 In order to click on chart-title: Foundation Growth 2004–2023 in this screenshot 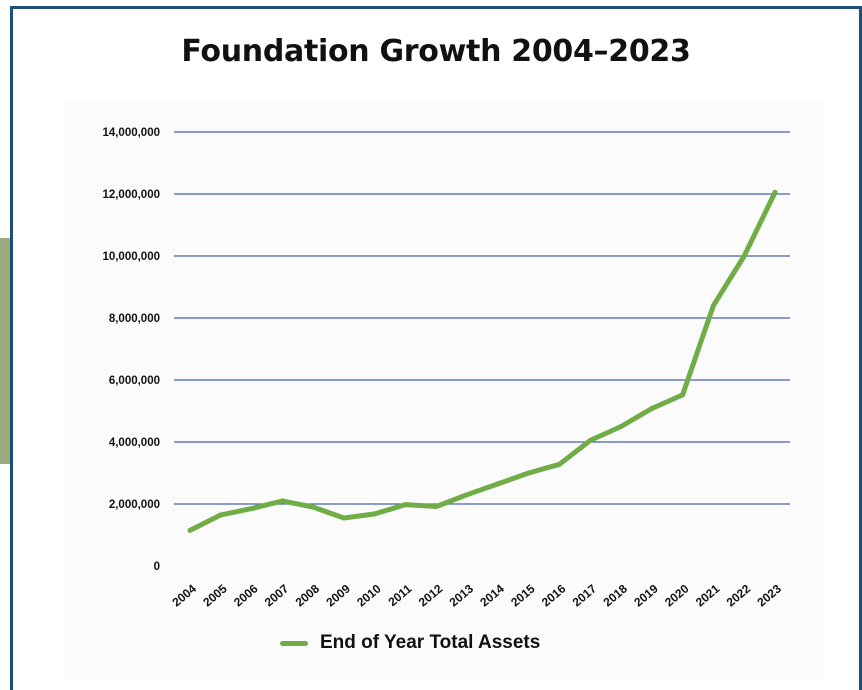, I will do `click(436, 51)`.